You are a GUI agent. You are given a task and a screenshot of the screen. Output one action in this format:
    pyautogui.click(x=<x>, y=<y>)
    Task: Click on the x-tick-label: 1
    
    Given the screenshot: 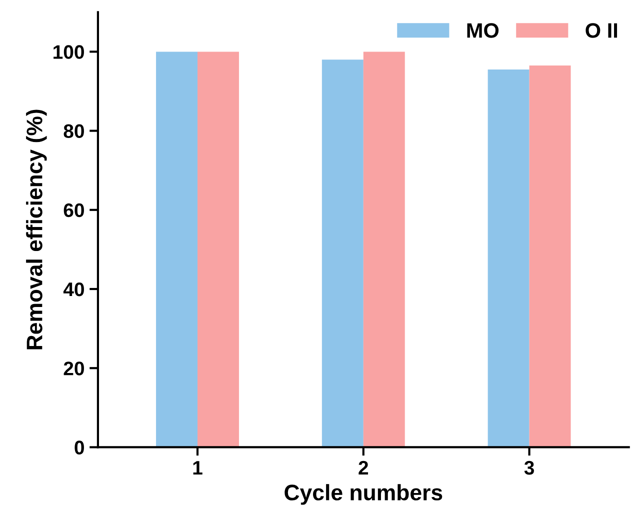 What is the action you would take?
    pyautogui.click(x=197, y=467)
    